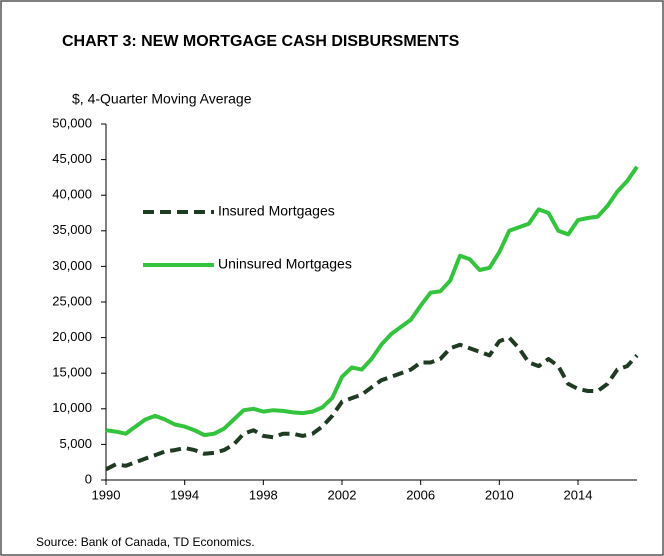 This screenshot has width=664, height=556. Describe the element at coordinates (88, 478) in the screenshot. I see `y-tick-label: 0` at that location.